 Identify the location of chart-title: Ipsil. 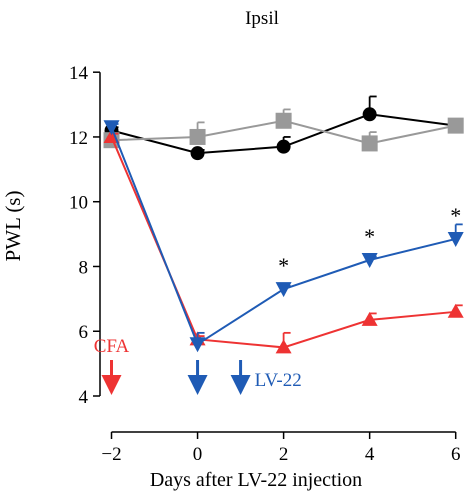
(262, 18).